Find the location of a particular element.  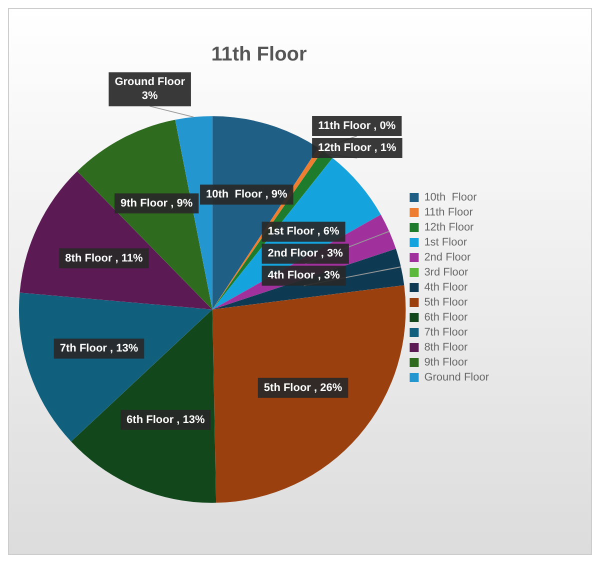

legend-label: Ground Floor is located at coordinates (457, 378).